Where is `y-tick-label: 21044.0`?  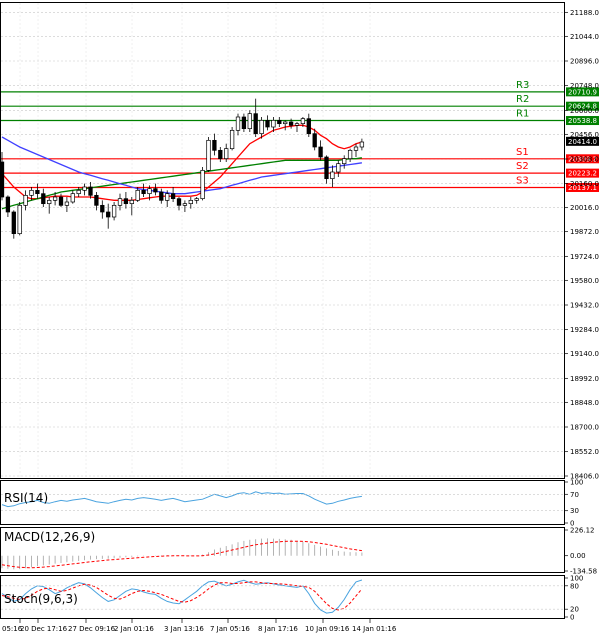 y-tick-label: 21044.0 is located at coordinates (584, 37).